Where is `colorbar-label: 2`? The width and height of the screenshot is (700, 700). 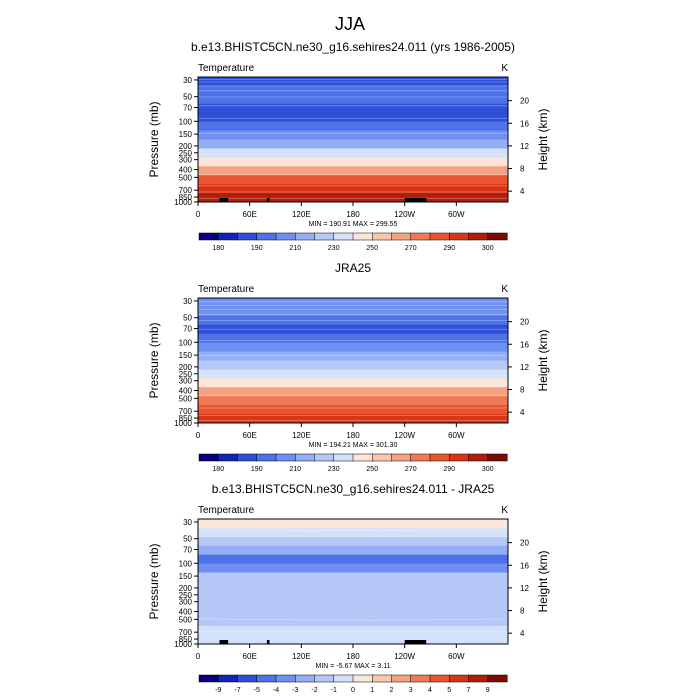 colorbar-label: 2 is located at coordinates (392, 690).